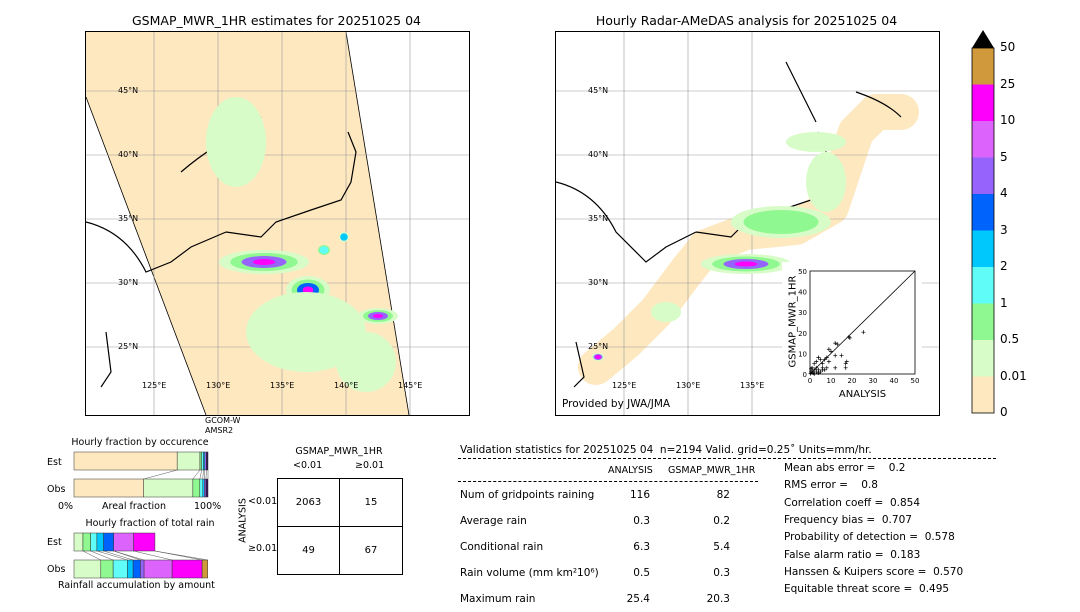 Image resolution: width=1080 pixels, height=612 pixels. What do you see at coordinates (641, 547) in the screenshot?
I see `stat-analysis-value: 6.3` at bounding box center [641, 547].